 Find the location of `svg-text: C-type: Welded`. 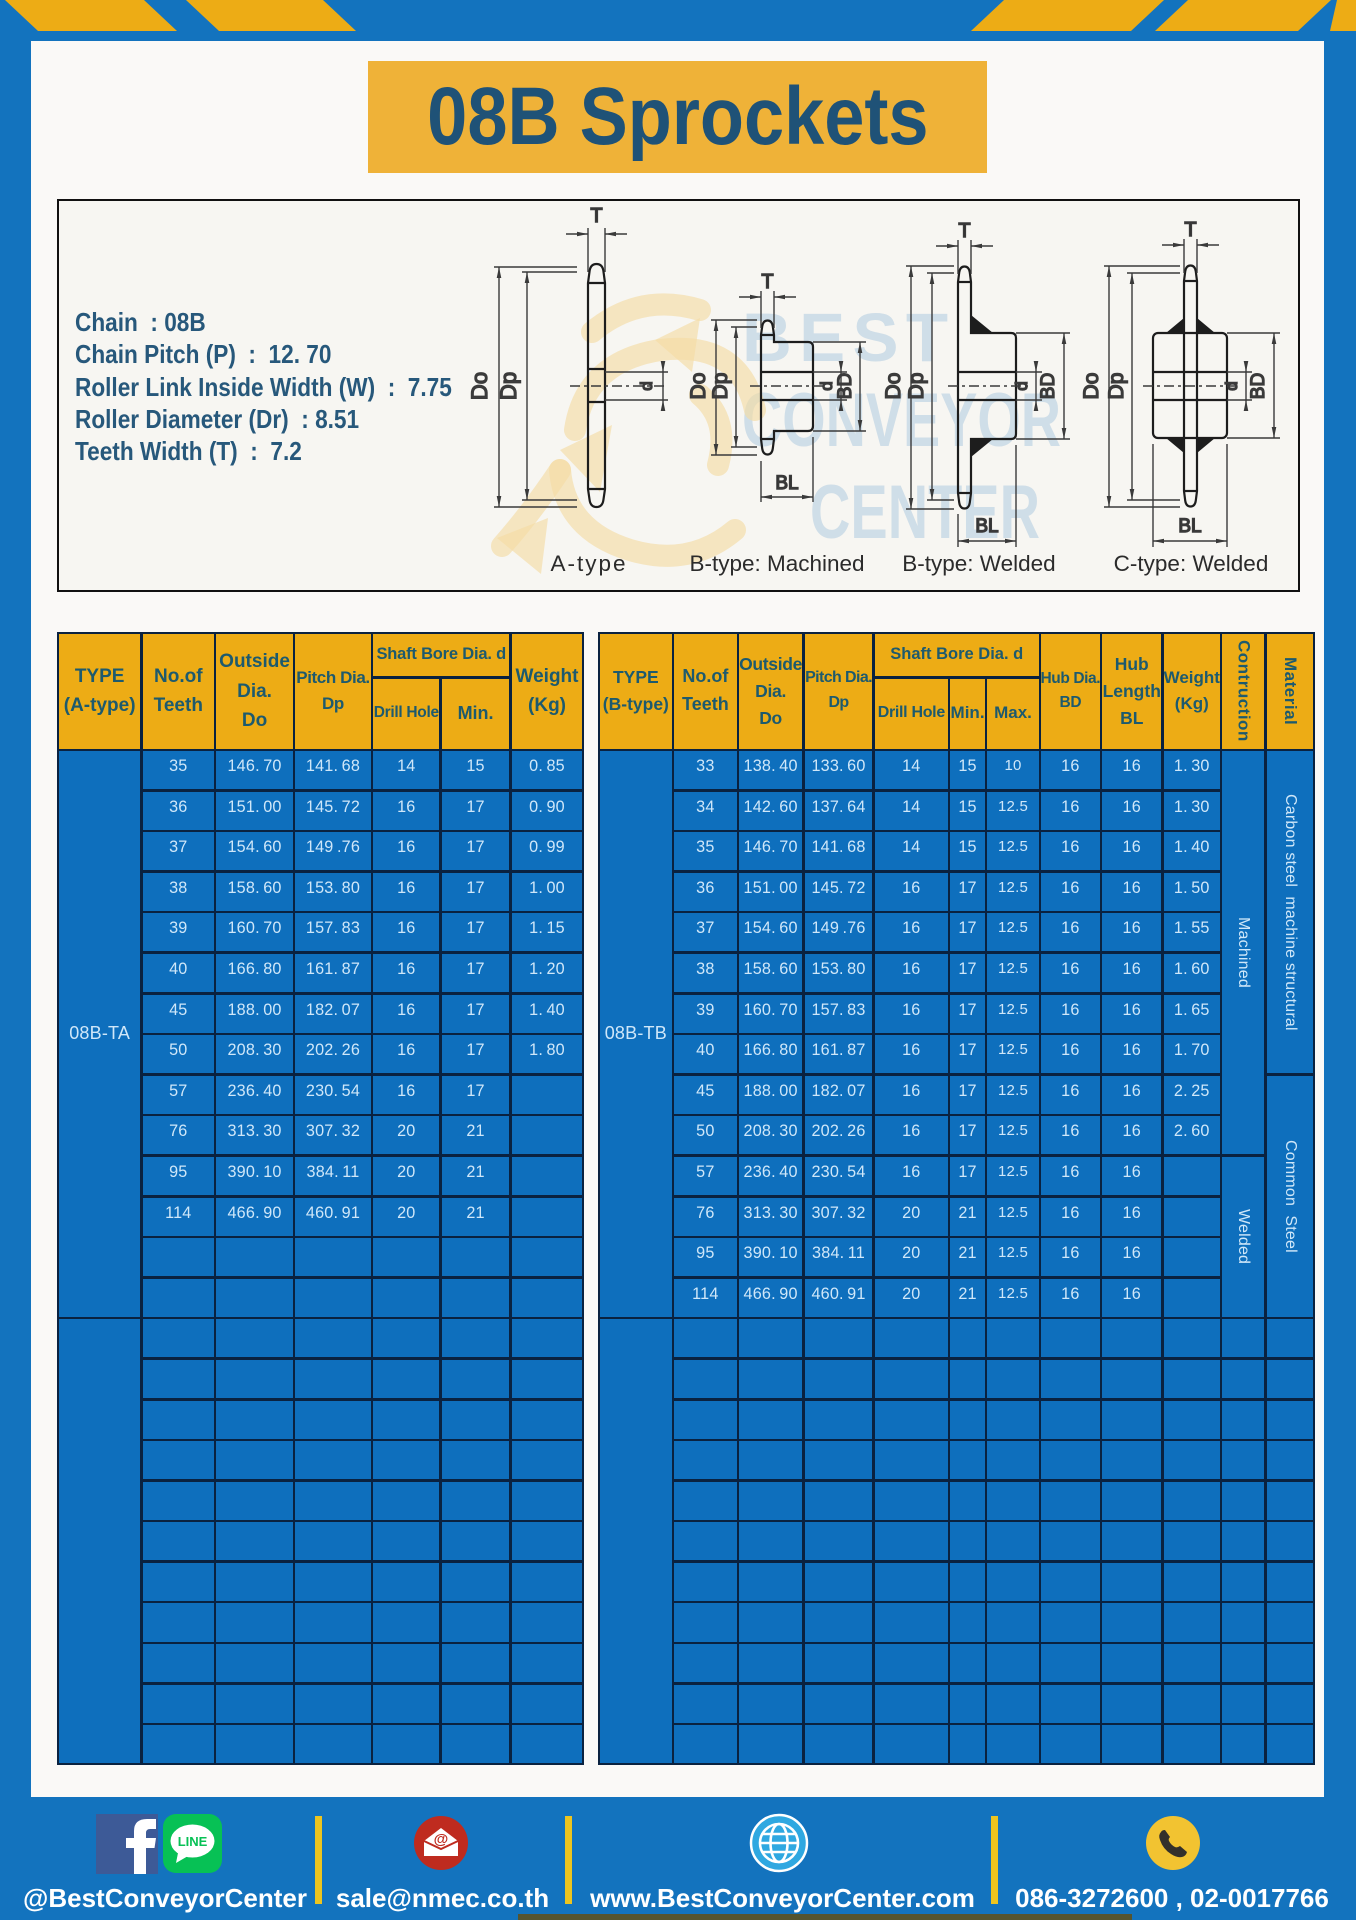

svg-text: C-type: Welded is located at coordinates (1191, 563).